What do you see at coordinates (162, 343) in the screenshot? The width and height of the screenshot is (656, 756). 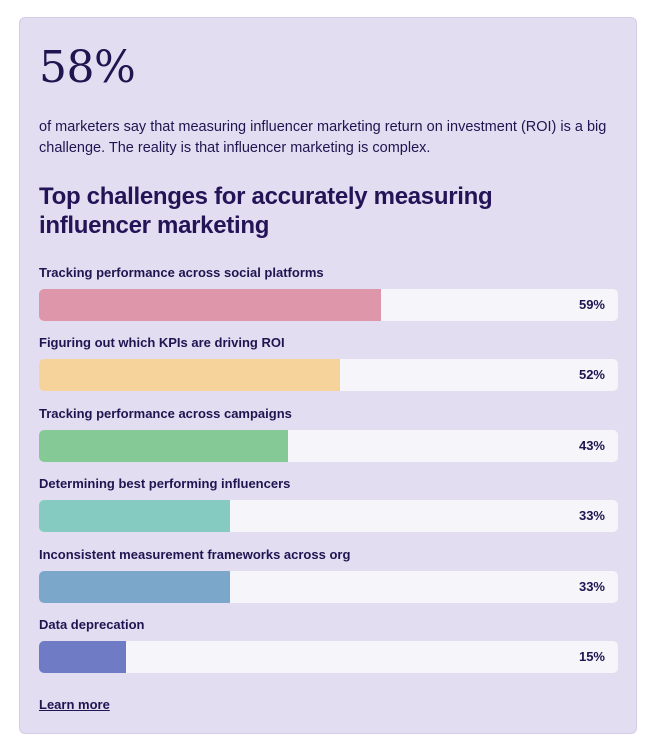 I see `bar-label: Figuring out which KPIs are driving ROI` at bounding box center [162, 343].